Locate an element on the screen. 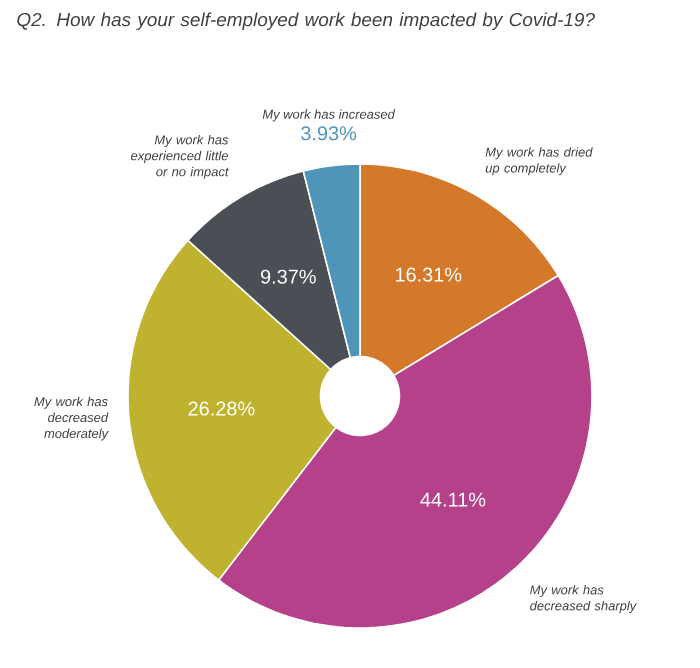 This screenshot has height=668, width=700. data-label: 44.11% is located at coordinates (453, 499).